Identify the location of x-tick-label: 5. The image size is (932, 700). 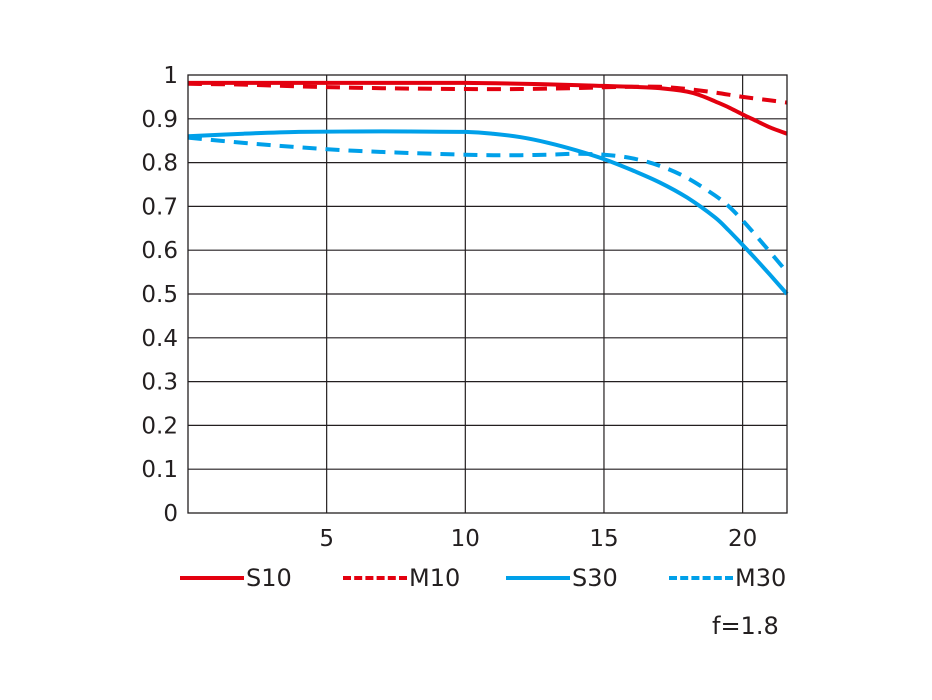
(326, 539).